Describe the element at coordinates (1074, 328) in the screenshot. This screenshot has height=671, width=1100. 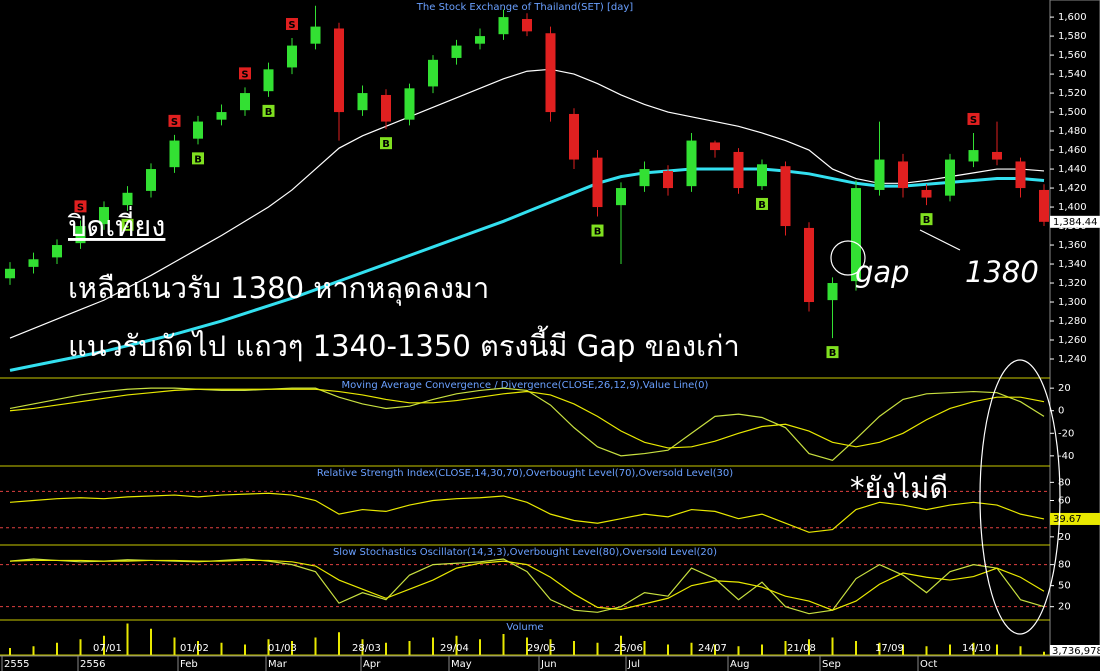
I see `axis-area` at that location.